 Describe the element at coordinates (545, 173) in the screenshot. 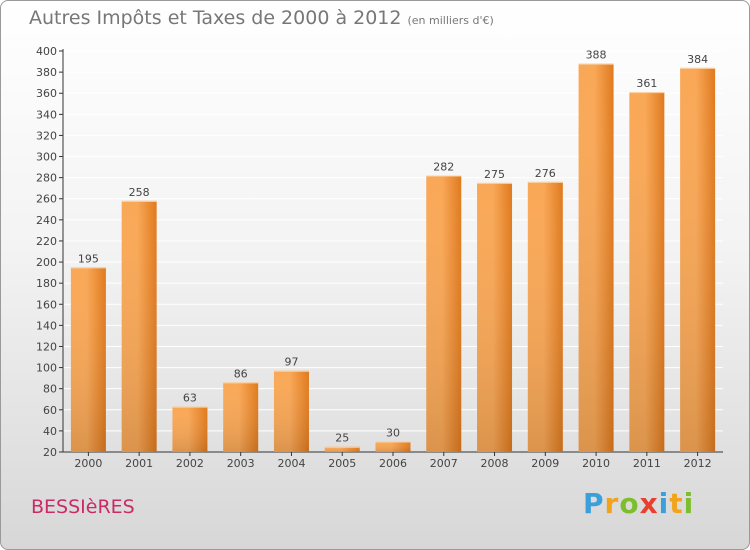

I see `bar-value-label: 276` at that location.